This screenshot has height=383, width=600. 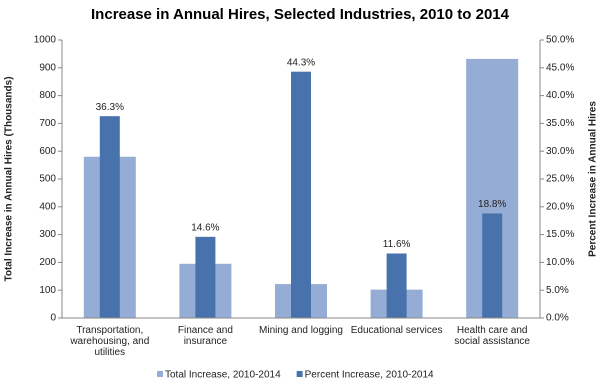 I want to click on y-tick-label: 500, so click(x=47, y=179).